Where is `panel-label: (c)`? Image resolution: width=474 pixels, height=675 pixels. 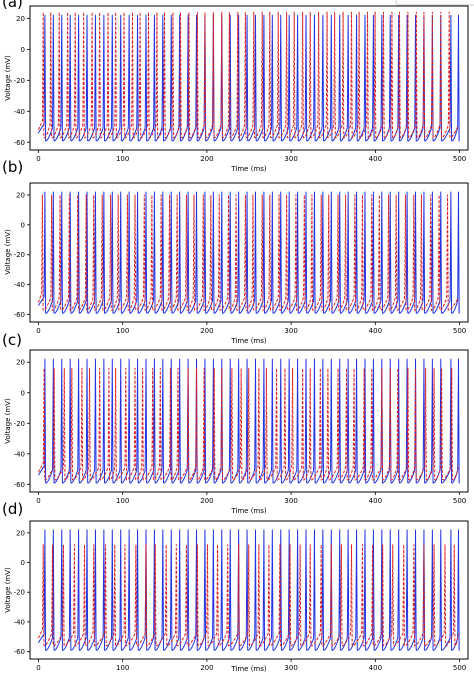
panel-label: (c) is located at coordinates (12, 340).